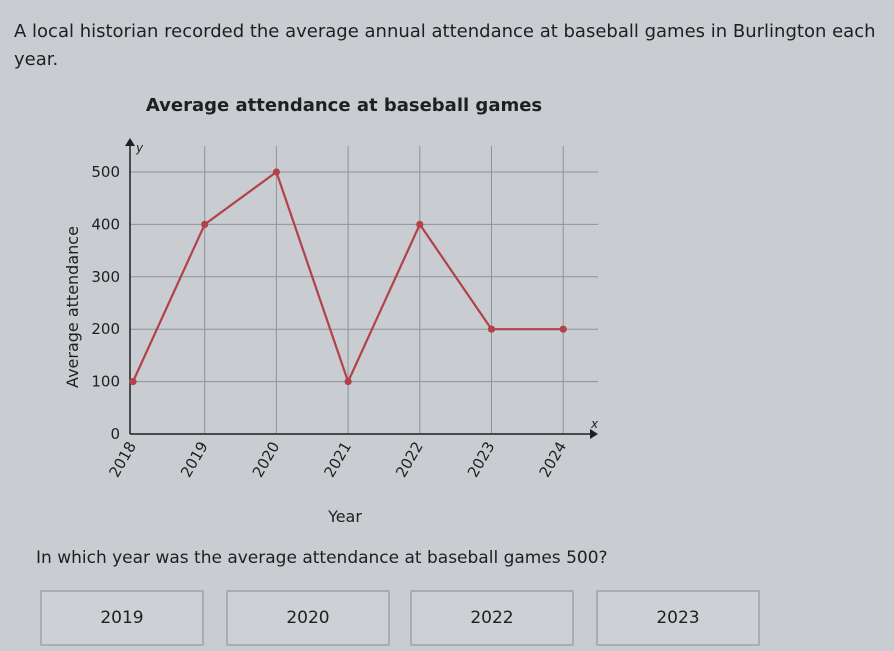 This screenshot has width=894, height=651. Describe the element at coordinates (594, 434) in the screenshot. I see `x-axis-arrow` at that location.